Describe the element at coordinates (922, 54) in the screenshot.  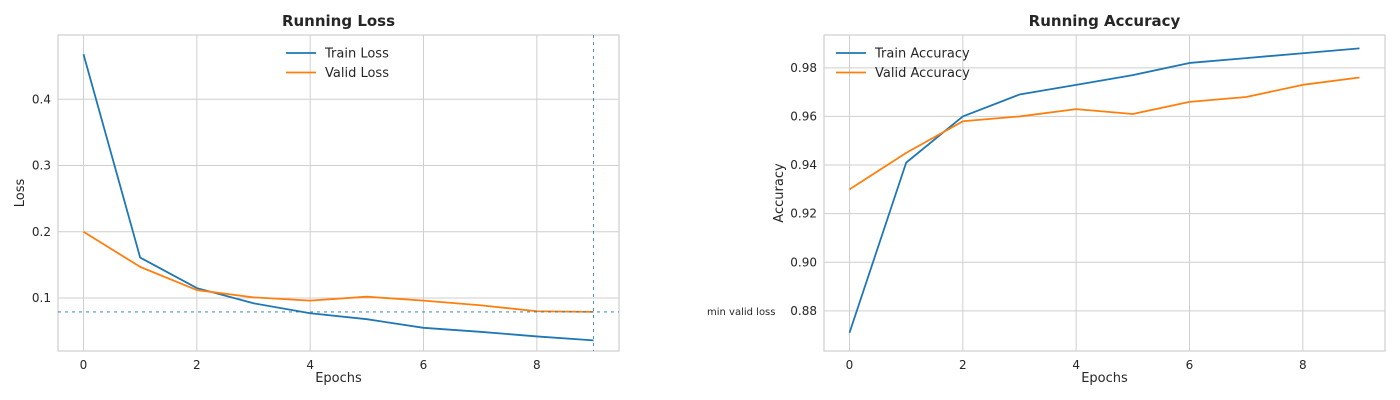
I see `legend-label: Train Accuracy` at that location.